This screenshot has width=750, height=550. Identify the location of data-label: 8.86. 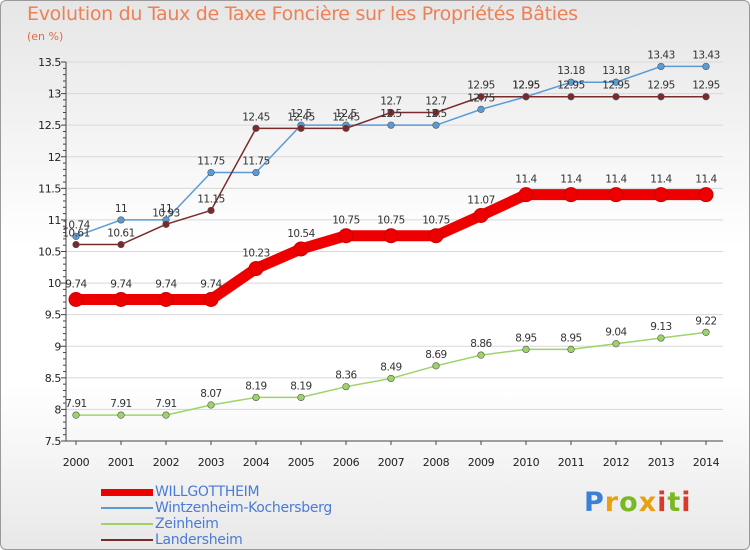
(481, 344).